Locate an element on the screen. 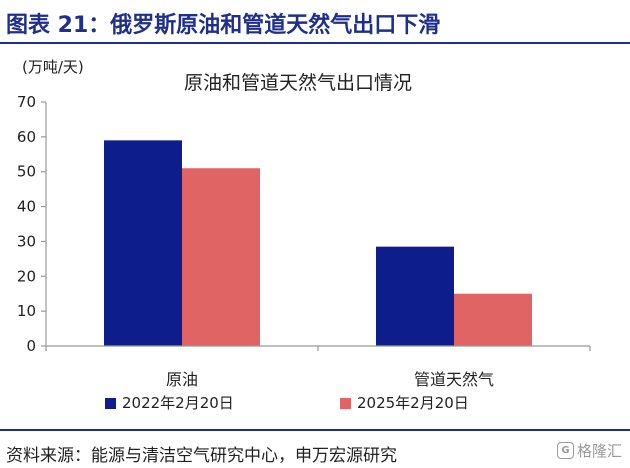 Image resolution: width=630 pixels, height=468 pixels. legend-label: 2025年2月20日 is located at coordinates (413, 403).